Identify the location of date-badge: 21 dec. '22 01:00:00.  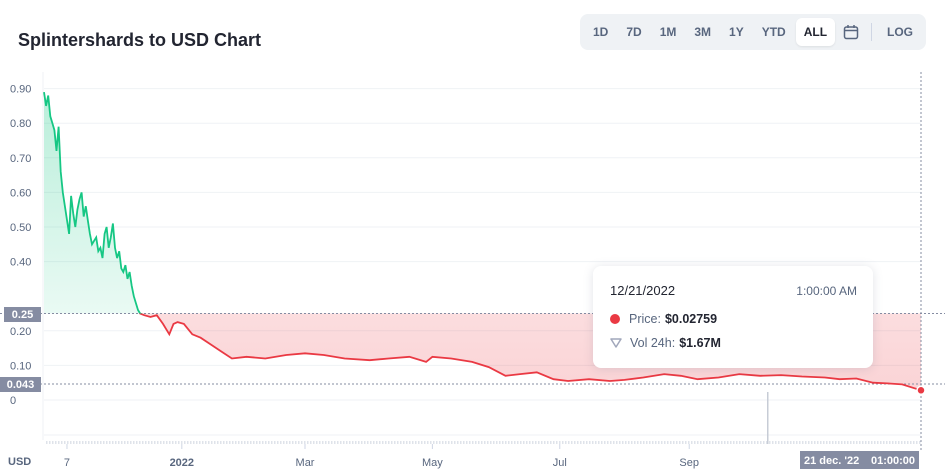
(859, 460).